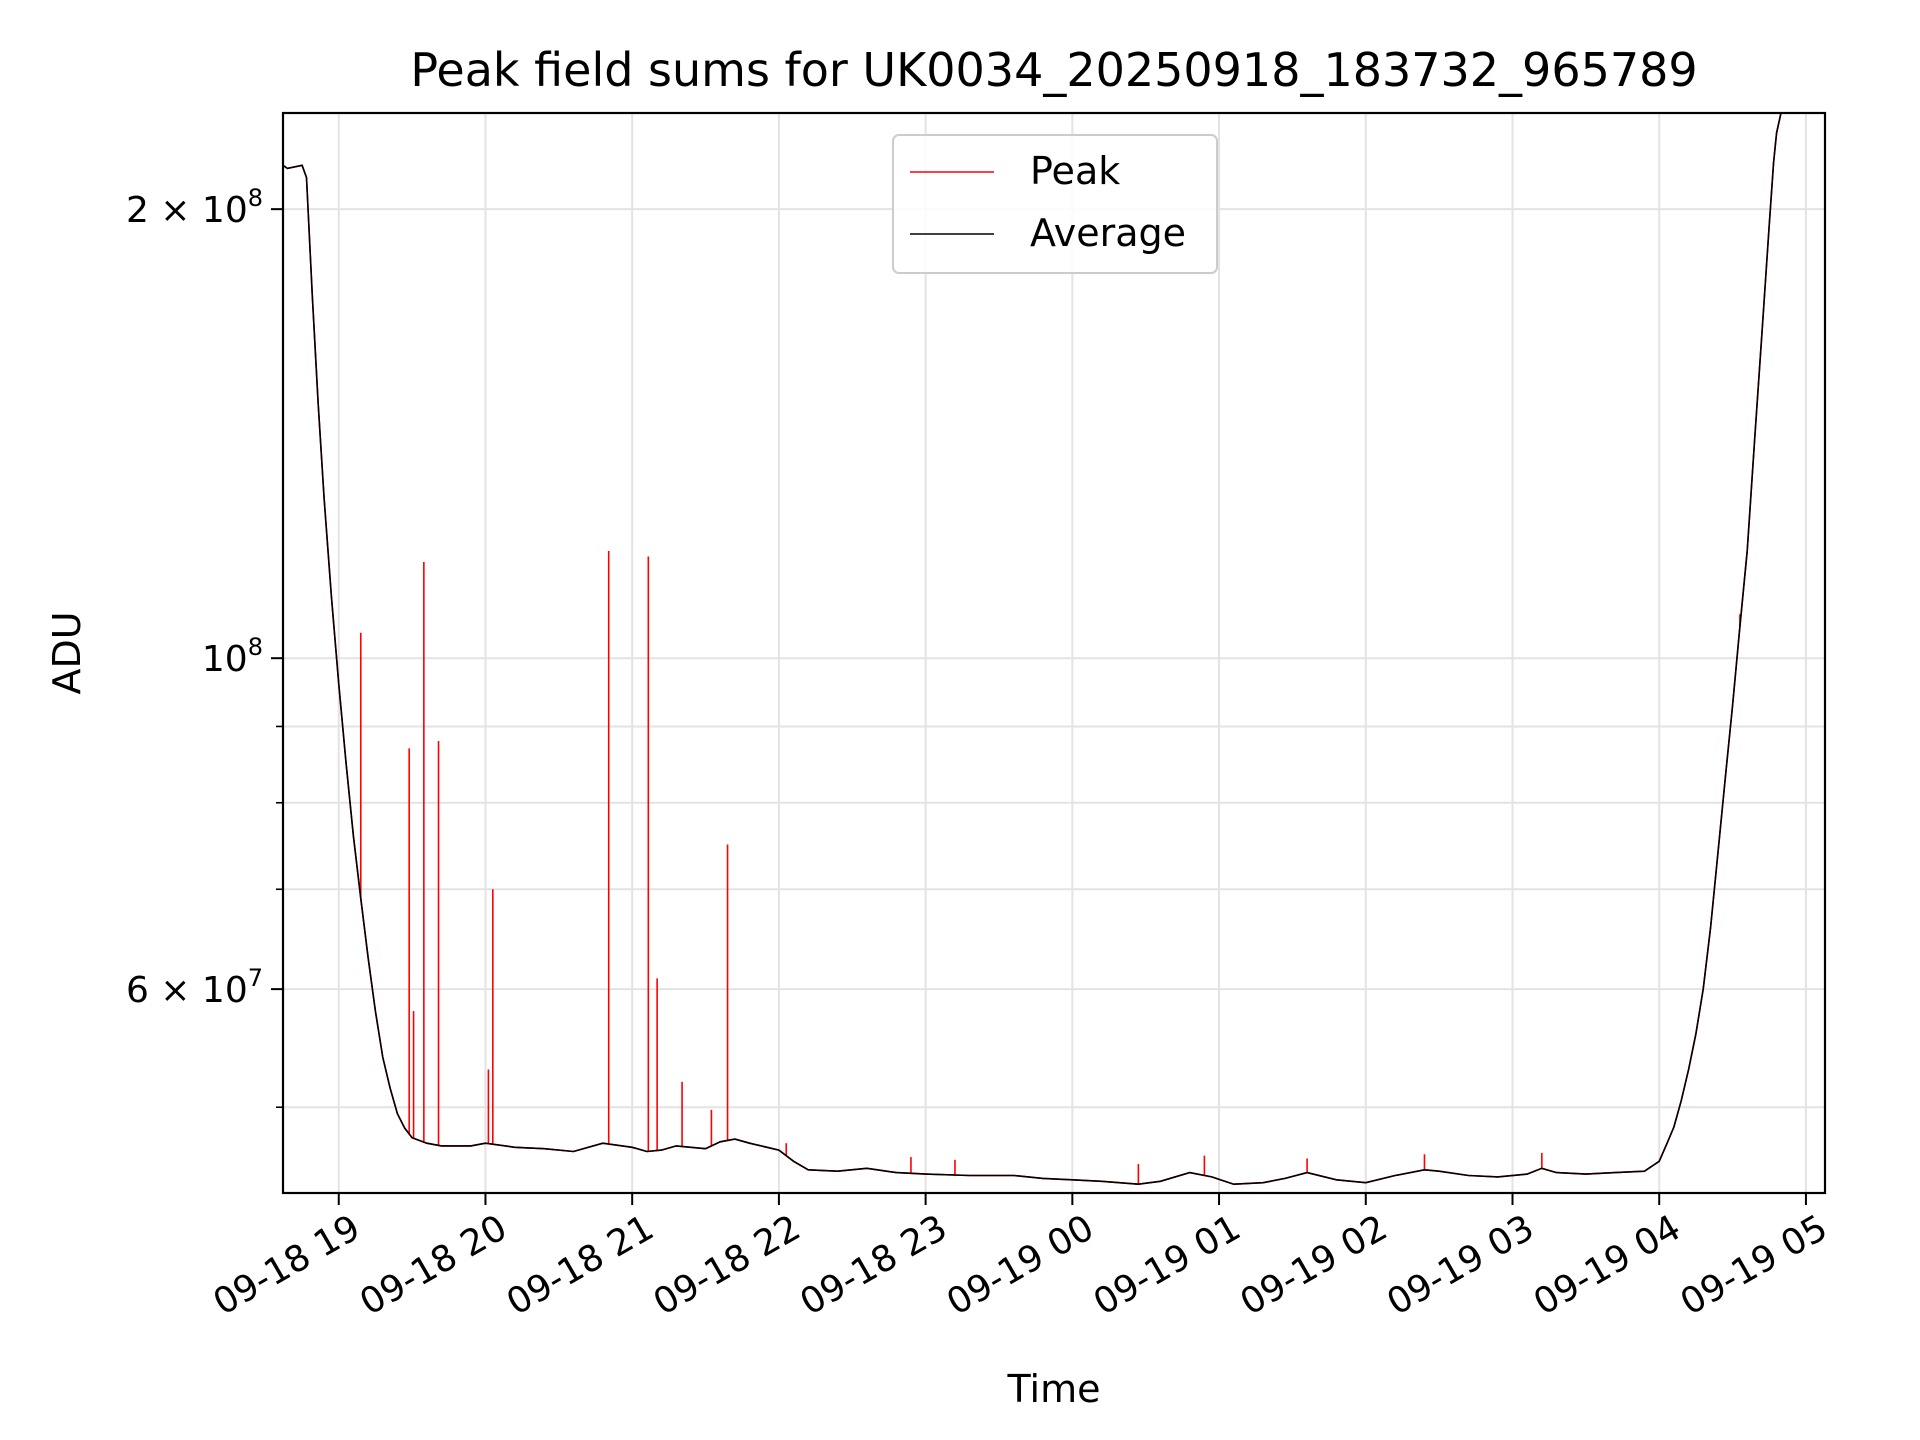  What do you see at coordinates (194, 207) in the screenshot?
I see `y-tick-label: 2 × 108` at bounding box center [194, 207].